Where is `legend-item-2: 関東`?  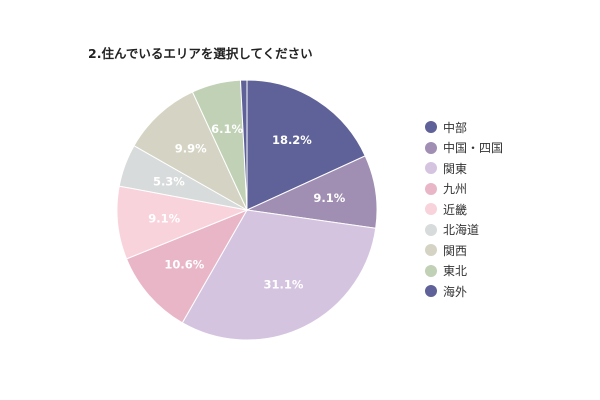
legend-item-2: 関東 is located at coordinates (464, 168).